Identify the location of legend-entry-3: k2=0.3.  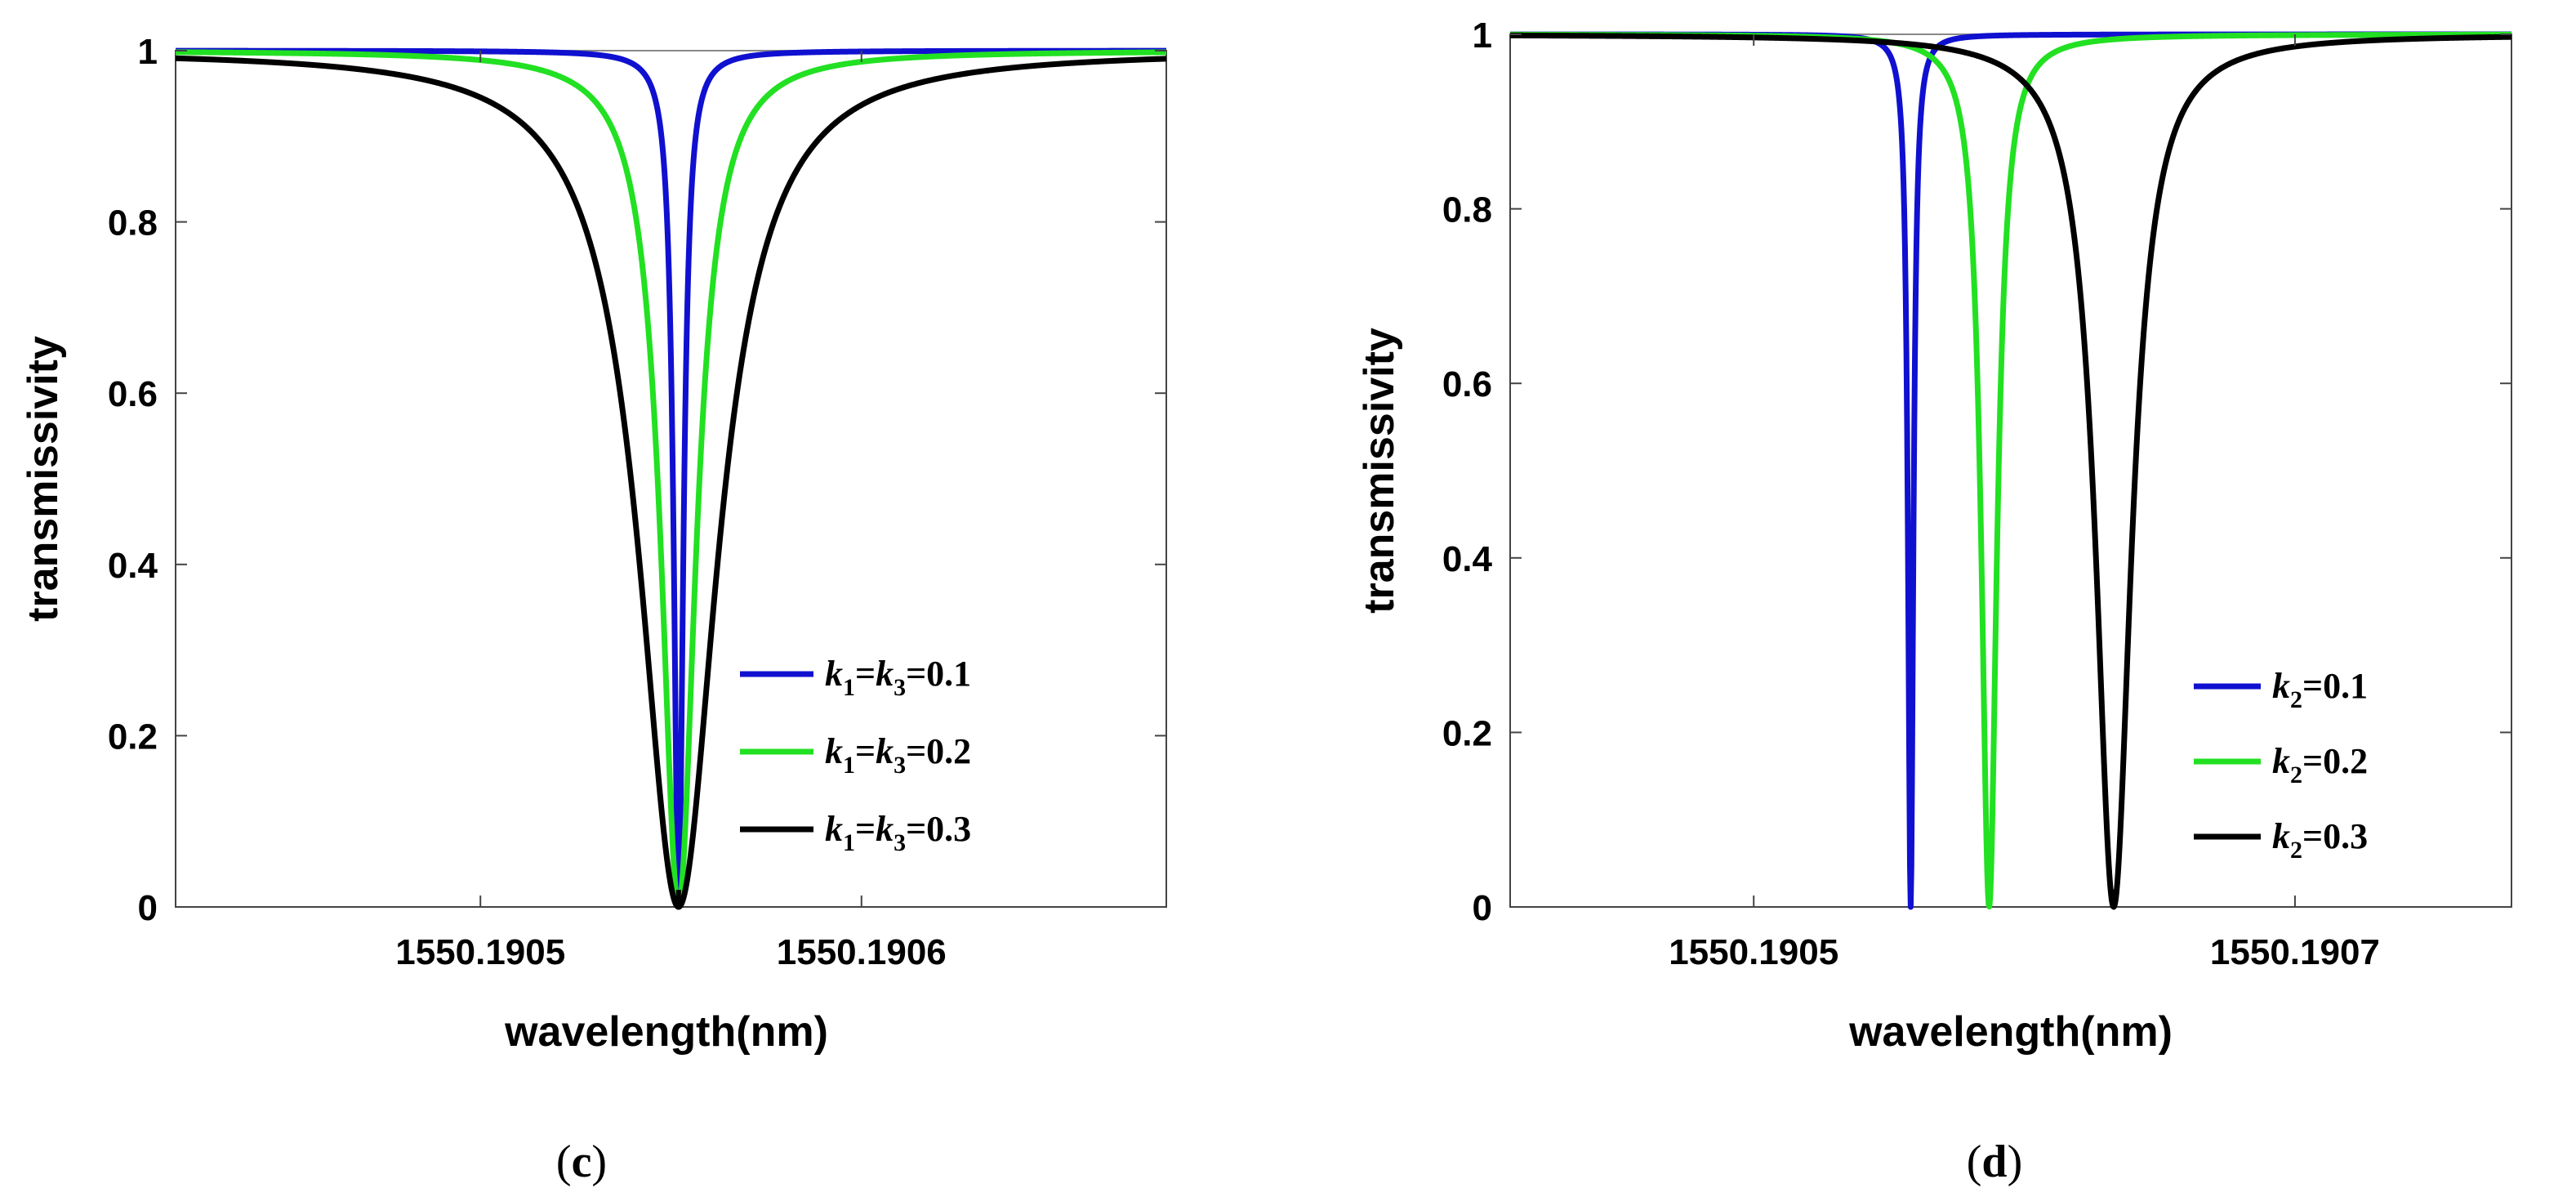
(2320, 840).